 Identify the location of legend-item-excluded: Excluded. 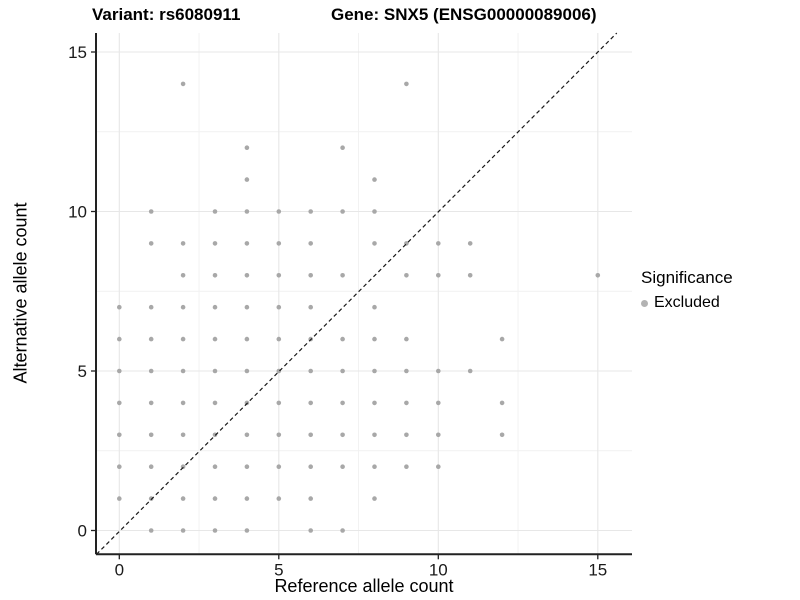
(687, 303).